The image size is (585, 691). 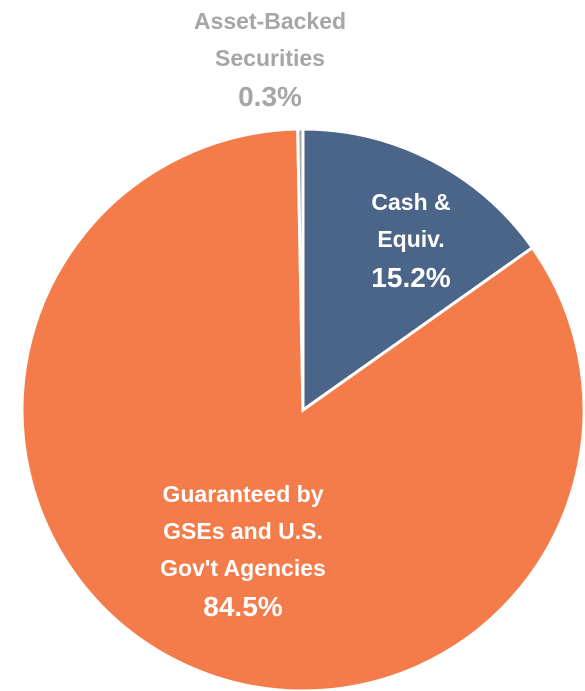 What do you see at coordinates (270, 96) in the screenshot?
I see `value-label: 0.3%` at bounding box center [270, 96].